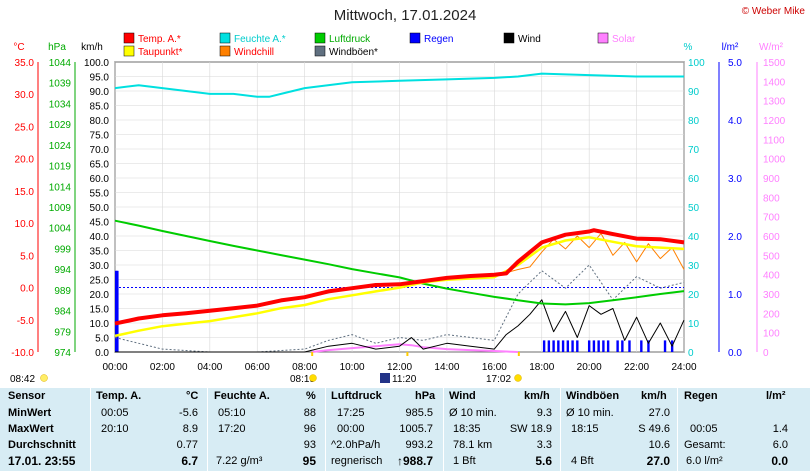  What do you see at coordinates (62, 291) in the screenshot?
I see `pressure-tick-label: 989` at bounding box center [62, 291].